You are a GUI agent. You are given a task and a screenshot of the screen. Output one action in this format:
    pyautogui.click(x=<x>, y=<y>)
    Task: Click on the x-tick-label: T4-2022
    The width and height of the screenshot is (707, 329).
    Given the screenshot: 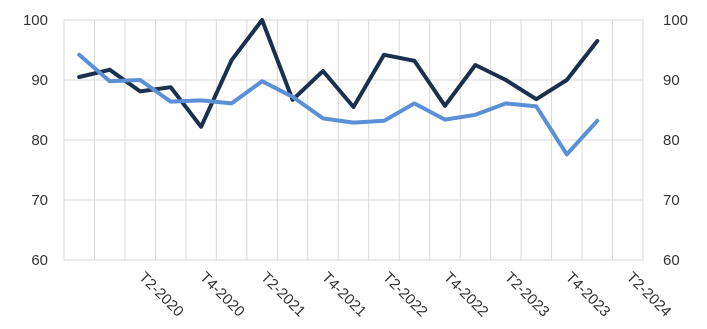 What is the action you would take?
    pyautogui.click(x=466, y=295)
    